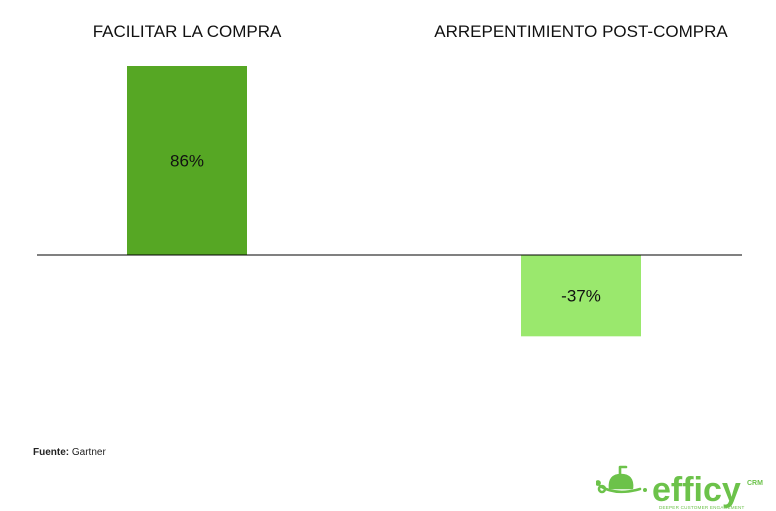 The height and width of the screenshot is (511, 776). I want to click on logo-tagline: DEEPER CUSTOMER ENGAGEMENT, so click(702, 507).